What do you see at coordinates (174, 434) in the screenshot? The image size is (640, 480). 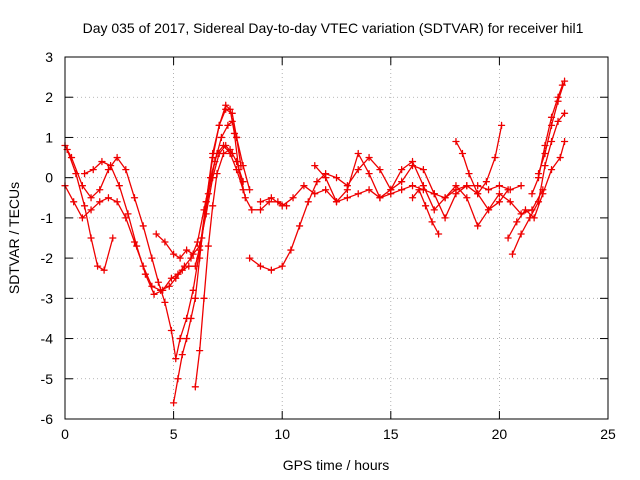 I see `x-tick-label: 5` at bounding box center [174, 434].